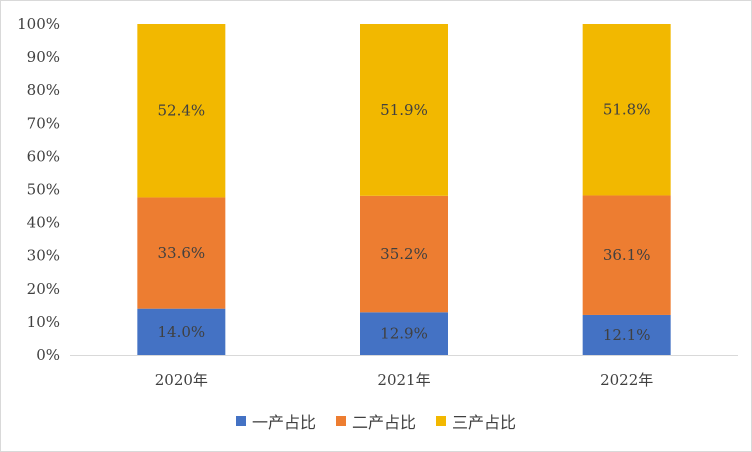 The width and height of the screenshot is (752, 452). I want to click on y-tick-label: 40%, so click(43, 223).